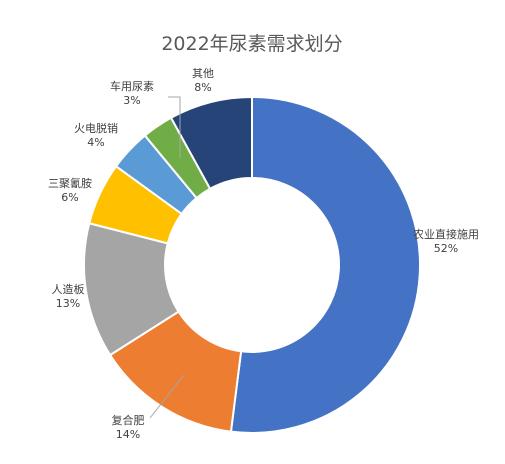 This screenshot has width=505, height=464. I want to click on slice-label-4: 三聚氰胺, so click(70, 183).